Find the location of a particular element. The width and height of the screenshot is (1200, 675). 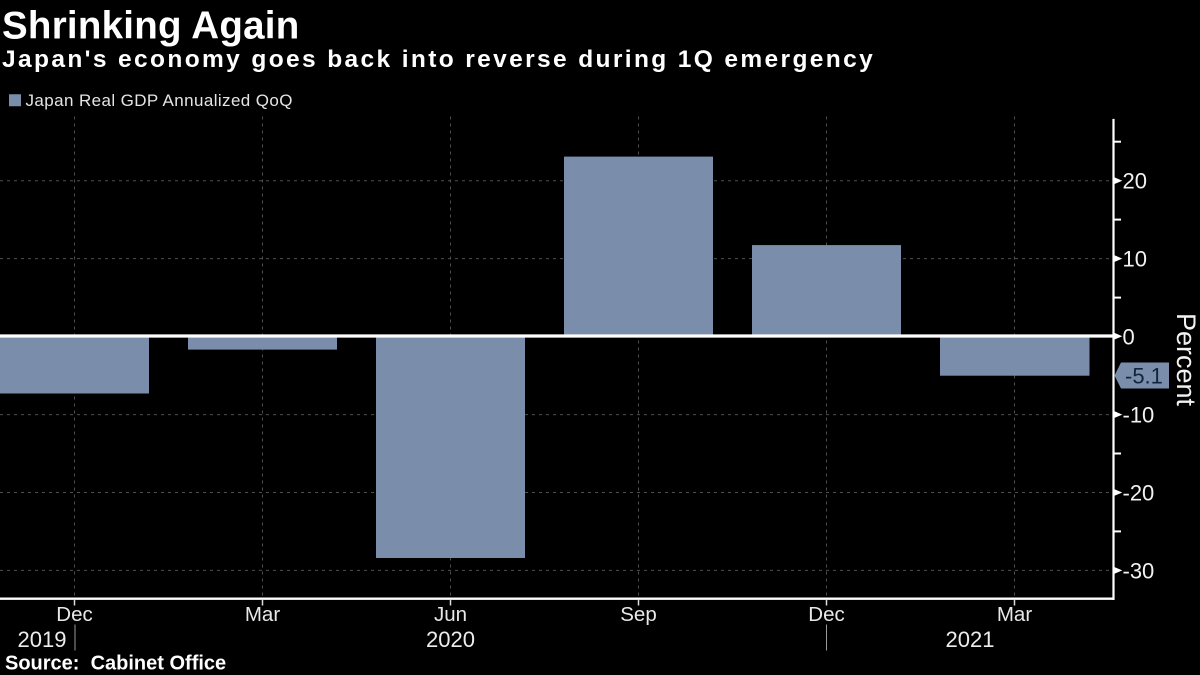

svg-text: 10 is located at coordinates (1135, 259).